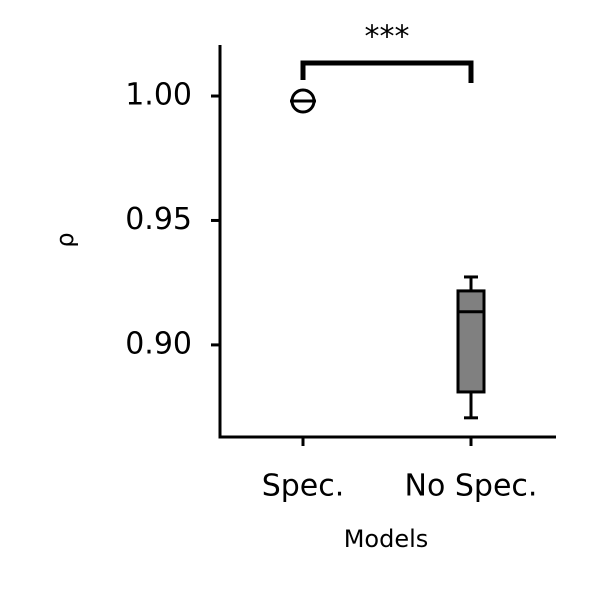 The image size is (600, 600). What do you see at coordinates (471, 341) in the screenshot?
I see `box` at bounding box center [471, 341].